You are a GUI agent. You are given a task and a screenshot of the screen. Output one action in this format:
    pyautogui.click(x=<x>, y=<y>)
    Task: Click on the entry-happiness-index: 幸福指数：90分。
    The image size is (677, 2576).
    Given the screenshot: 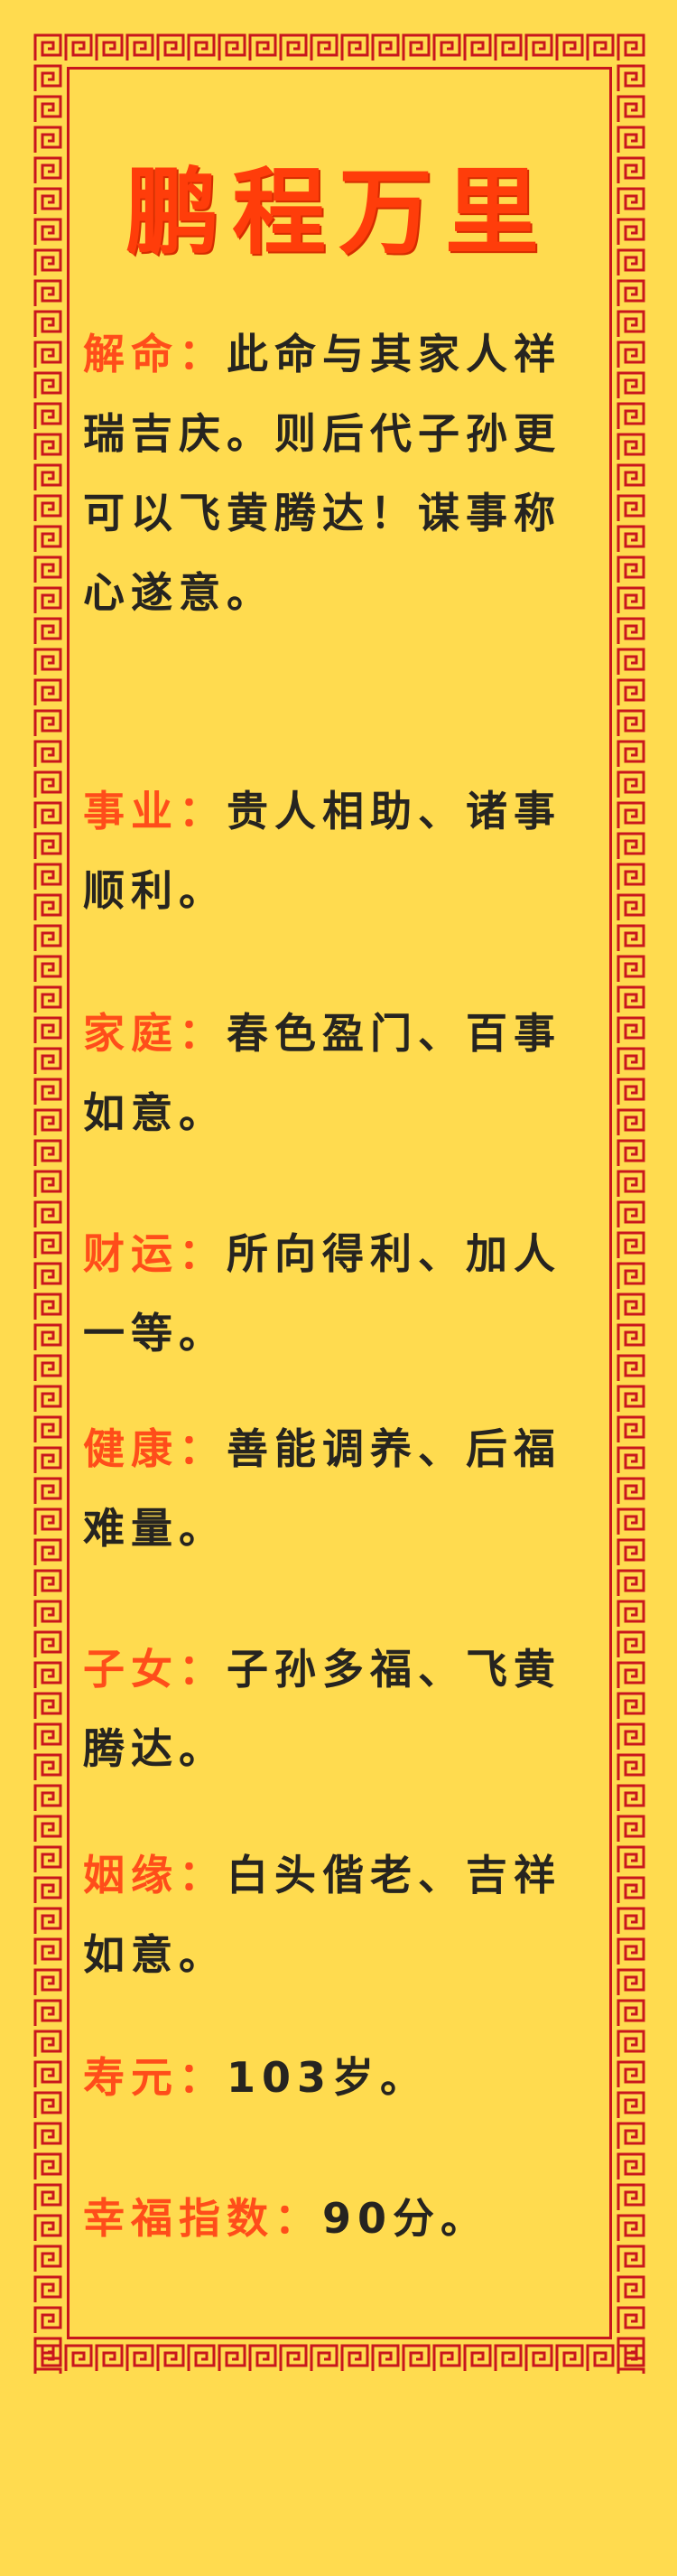 What is the action you would take?
    pyautogui.click(x=340, y=2219)
    